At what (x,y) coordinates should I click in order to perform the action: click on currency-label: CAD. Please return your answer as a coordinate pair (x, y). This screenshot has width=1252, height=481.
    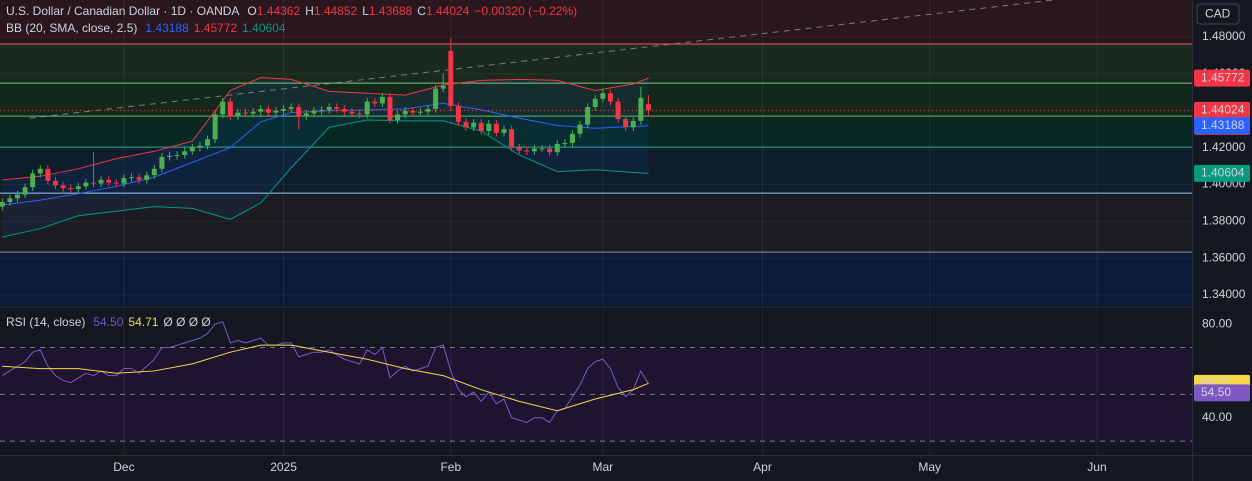
    Looking at the image, I should click on (1218, 14).